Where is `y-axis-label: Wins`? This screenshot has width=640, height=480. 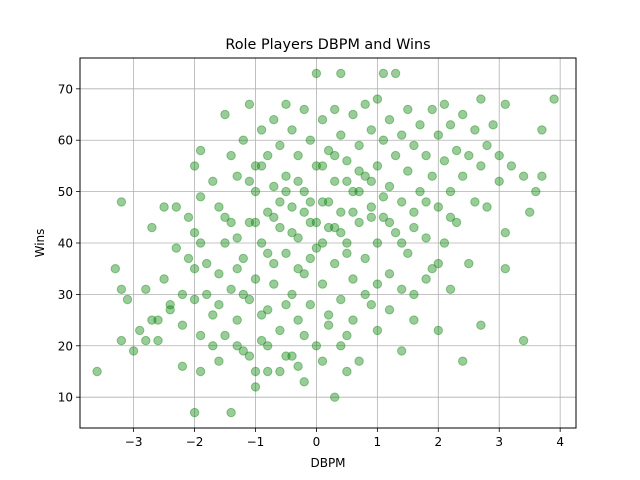
y-axis-label: Wins is located at coordinates (40, 243).